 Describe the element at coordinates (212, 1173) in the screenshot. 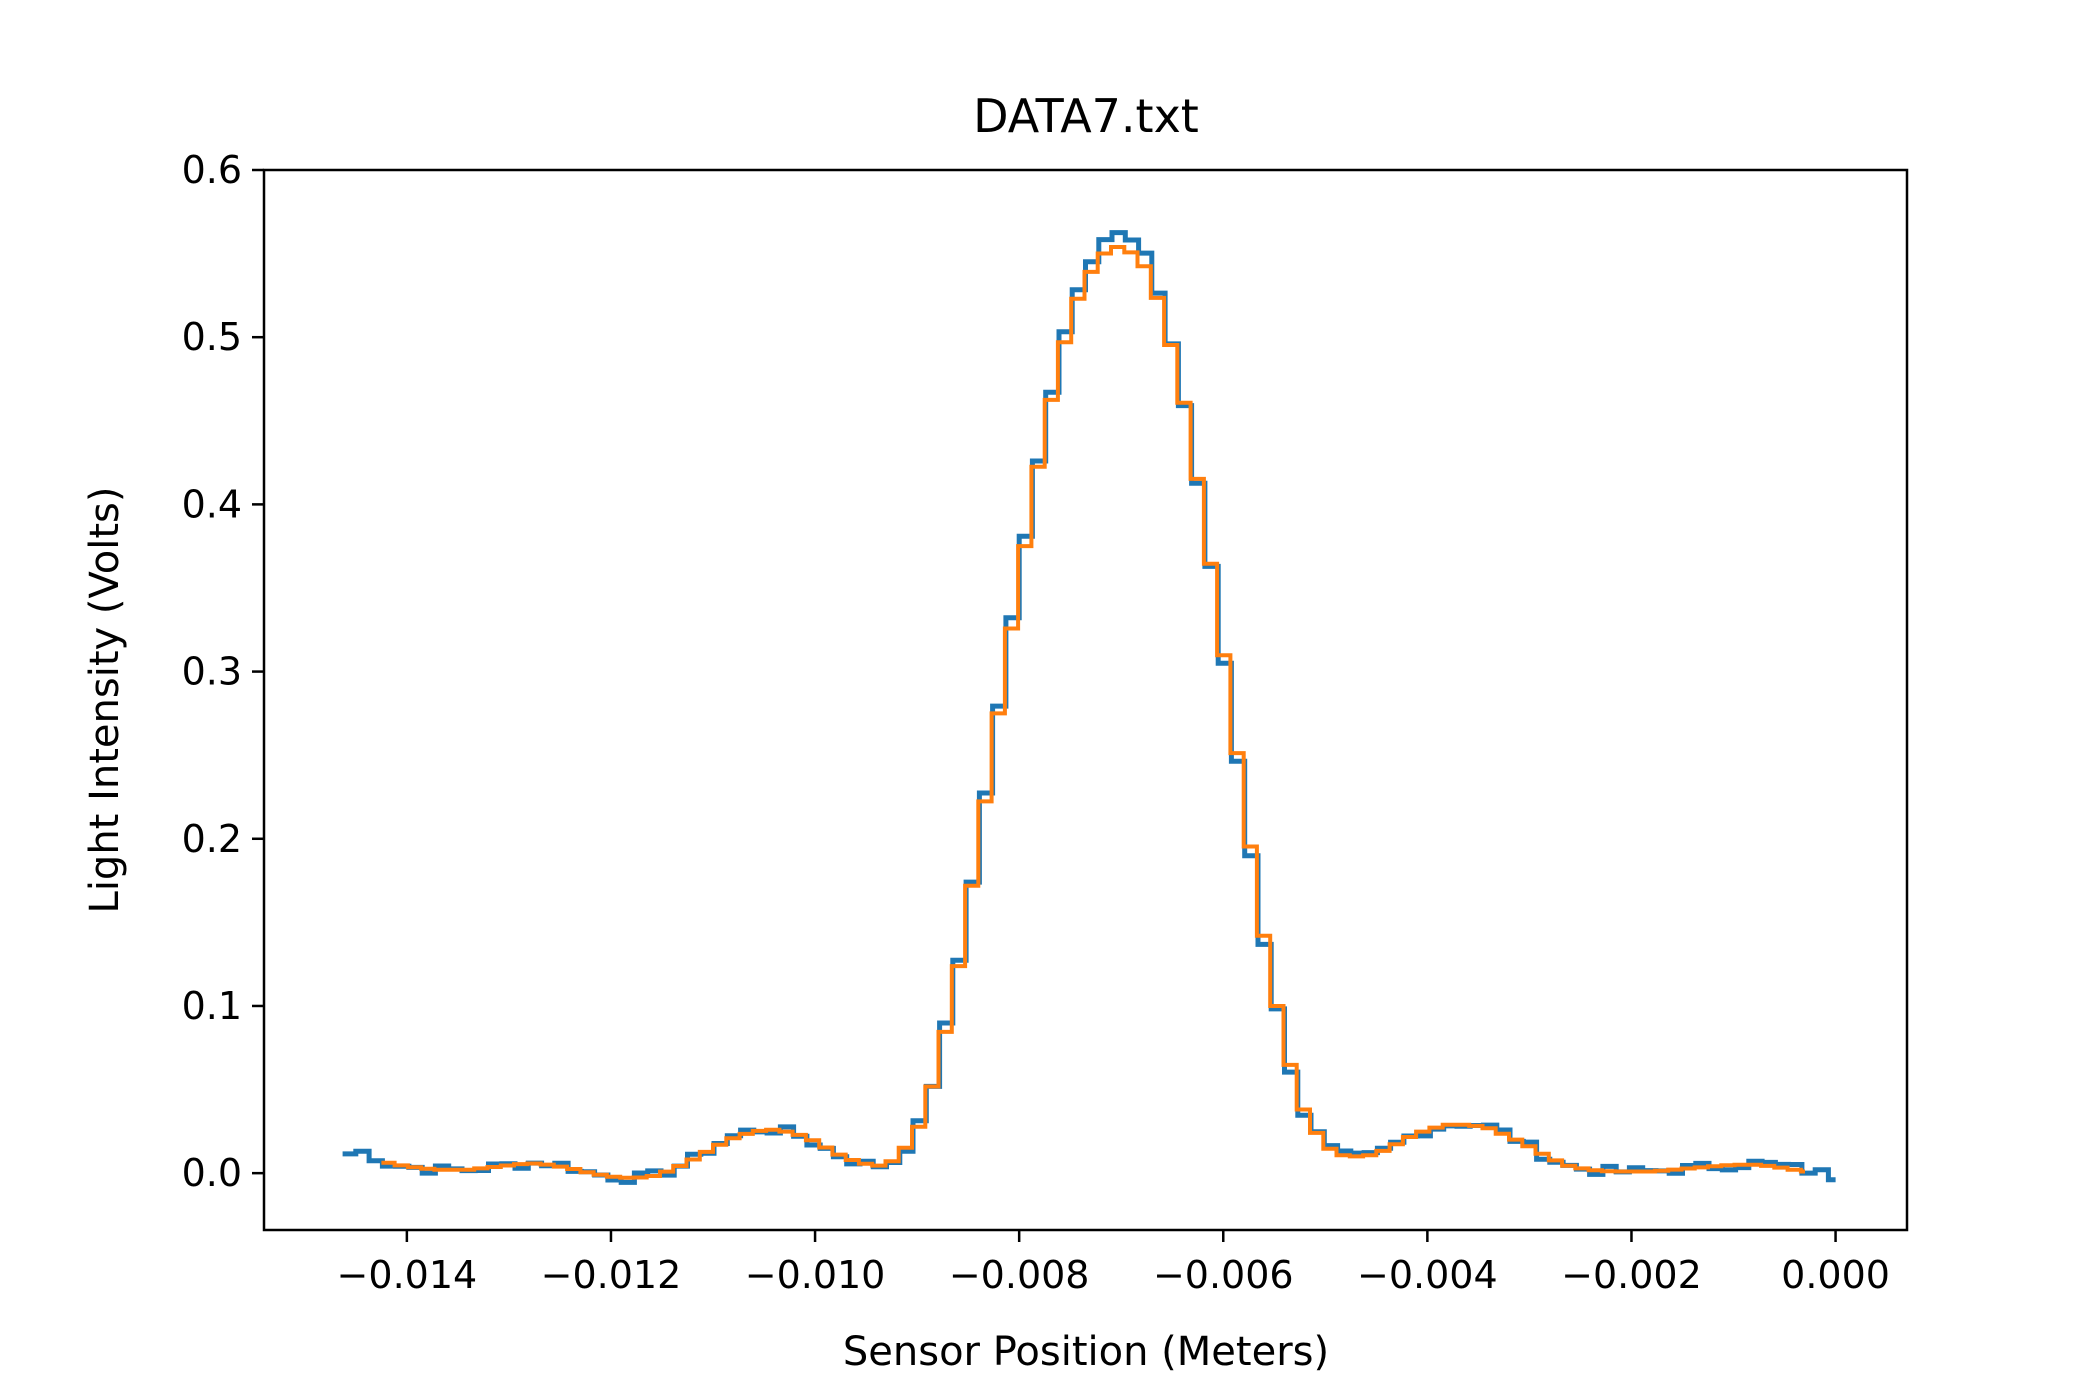

I see `y-tick-label: 0.0` at that location.